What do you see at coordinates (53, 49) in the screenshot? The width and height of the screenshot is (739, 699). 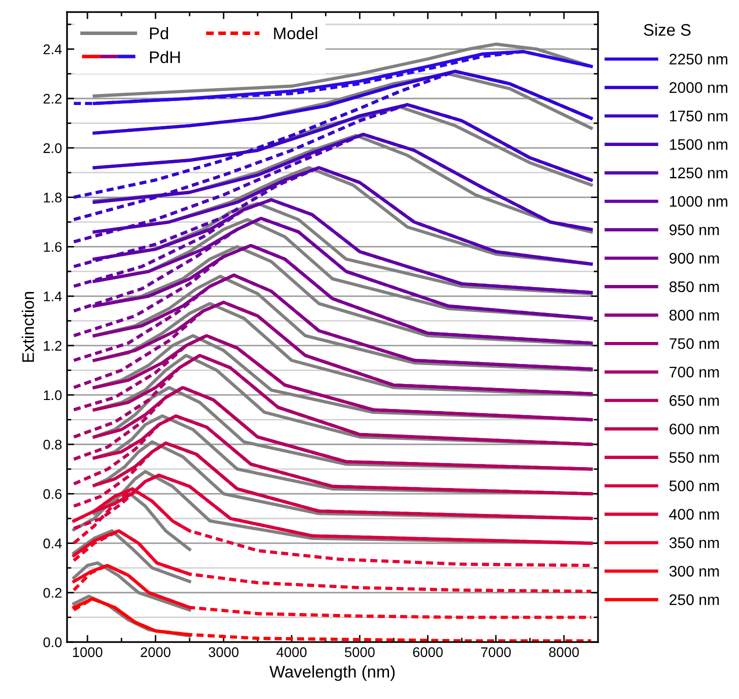 I see `y-tick-label: 2.4` at bounding box center [53, 49].